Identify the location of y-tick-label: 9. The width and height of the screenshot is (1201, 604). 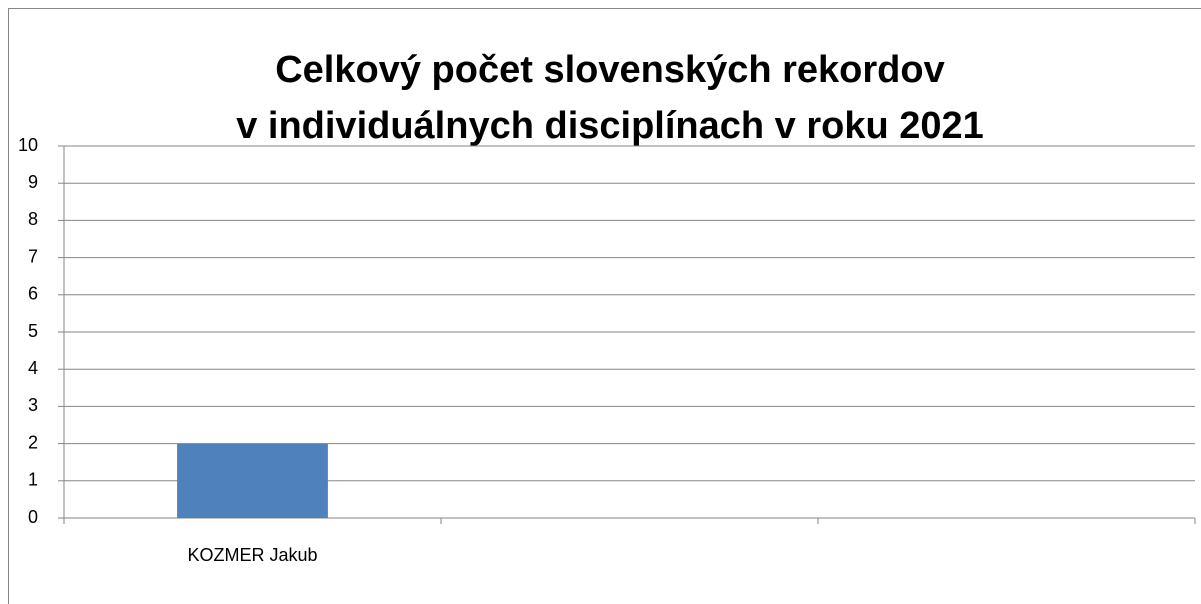
(33, 182).